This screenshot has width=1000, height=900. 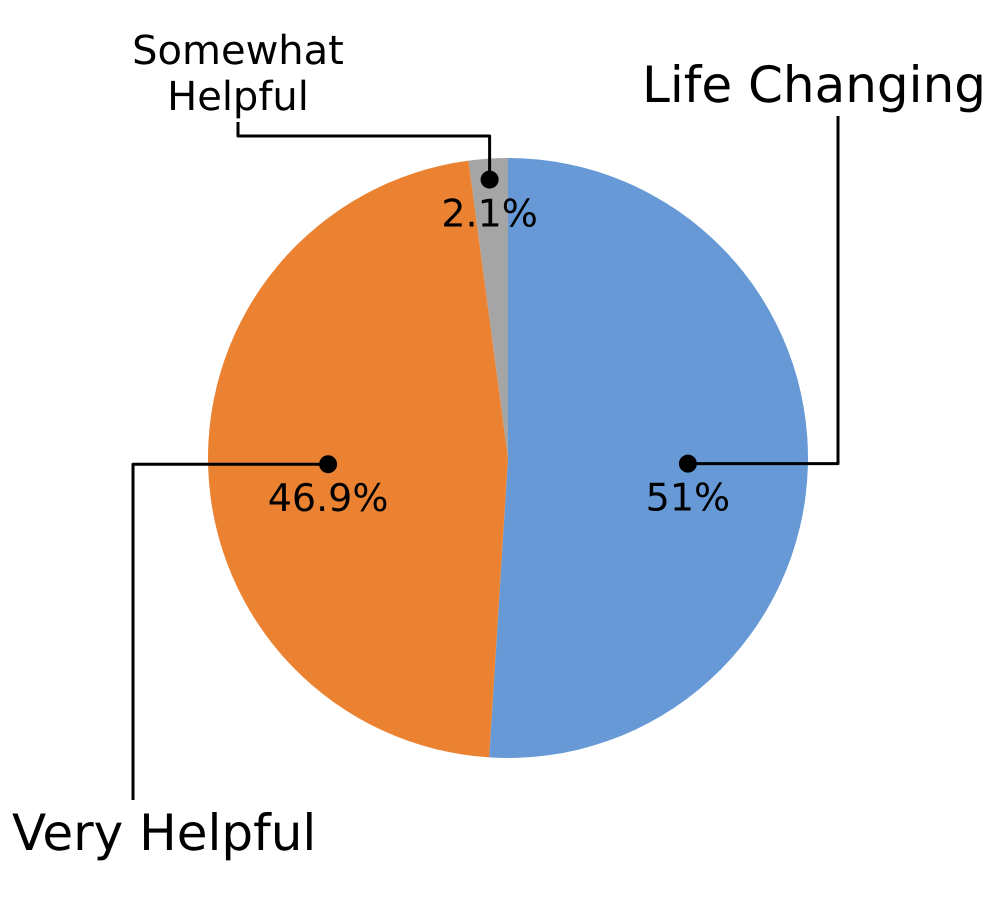 I want to click on slice-label: Very Helpful, so click(x=164, y=833).